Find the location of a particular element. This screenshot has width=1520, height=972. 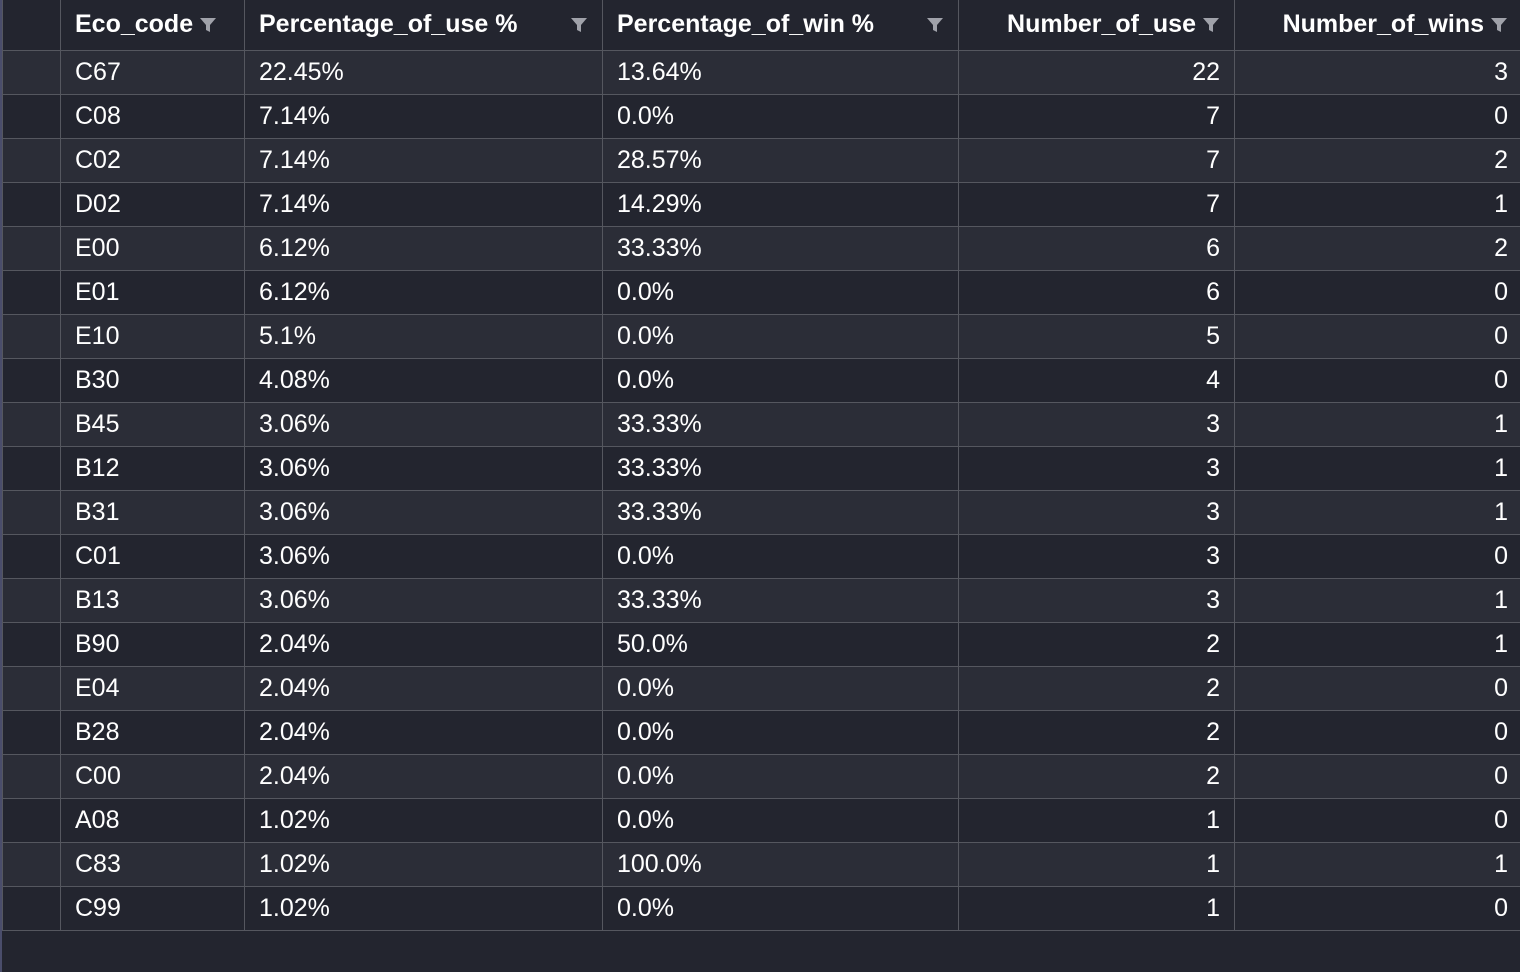

table-row: D02 7.14% 14.29% 7 1 is located at coordinates (761, 204).